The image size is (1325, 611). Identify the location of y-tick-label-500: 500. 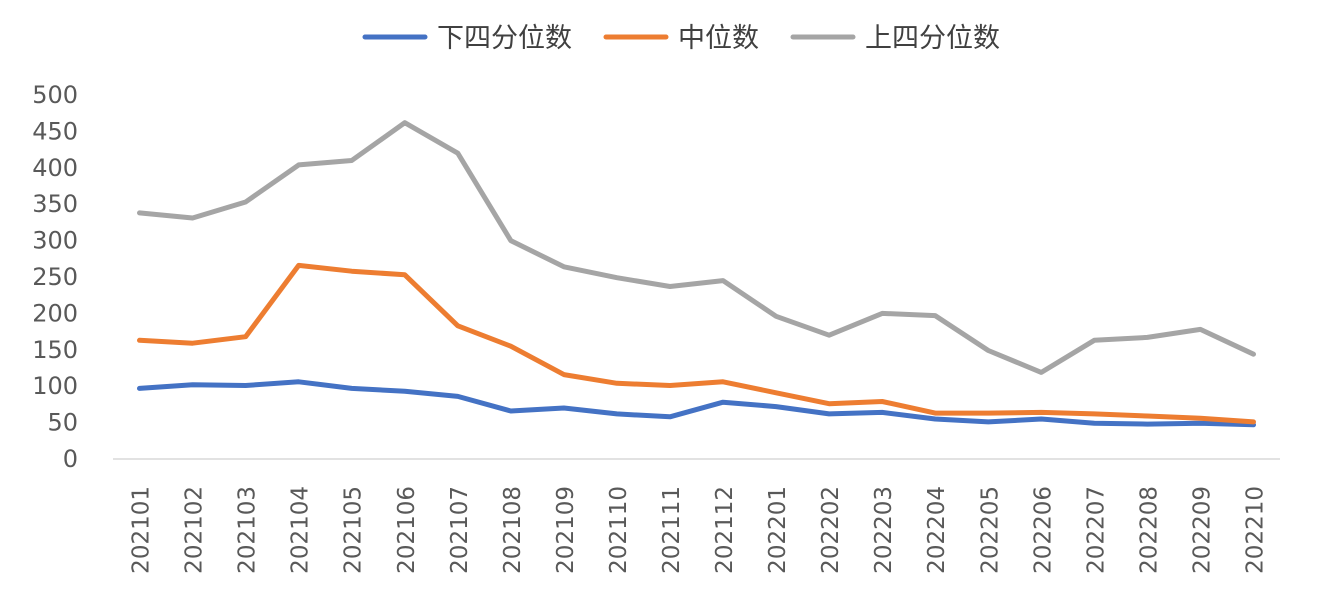
(55, 95).